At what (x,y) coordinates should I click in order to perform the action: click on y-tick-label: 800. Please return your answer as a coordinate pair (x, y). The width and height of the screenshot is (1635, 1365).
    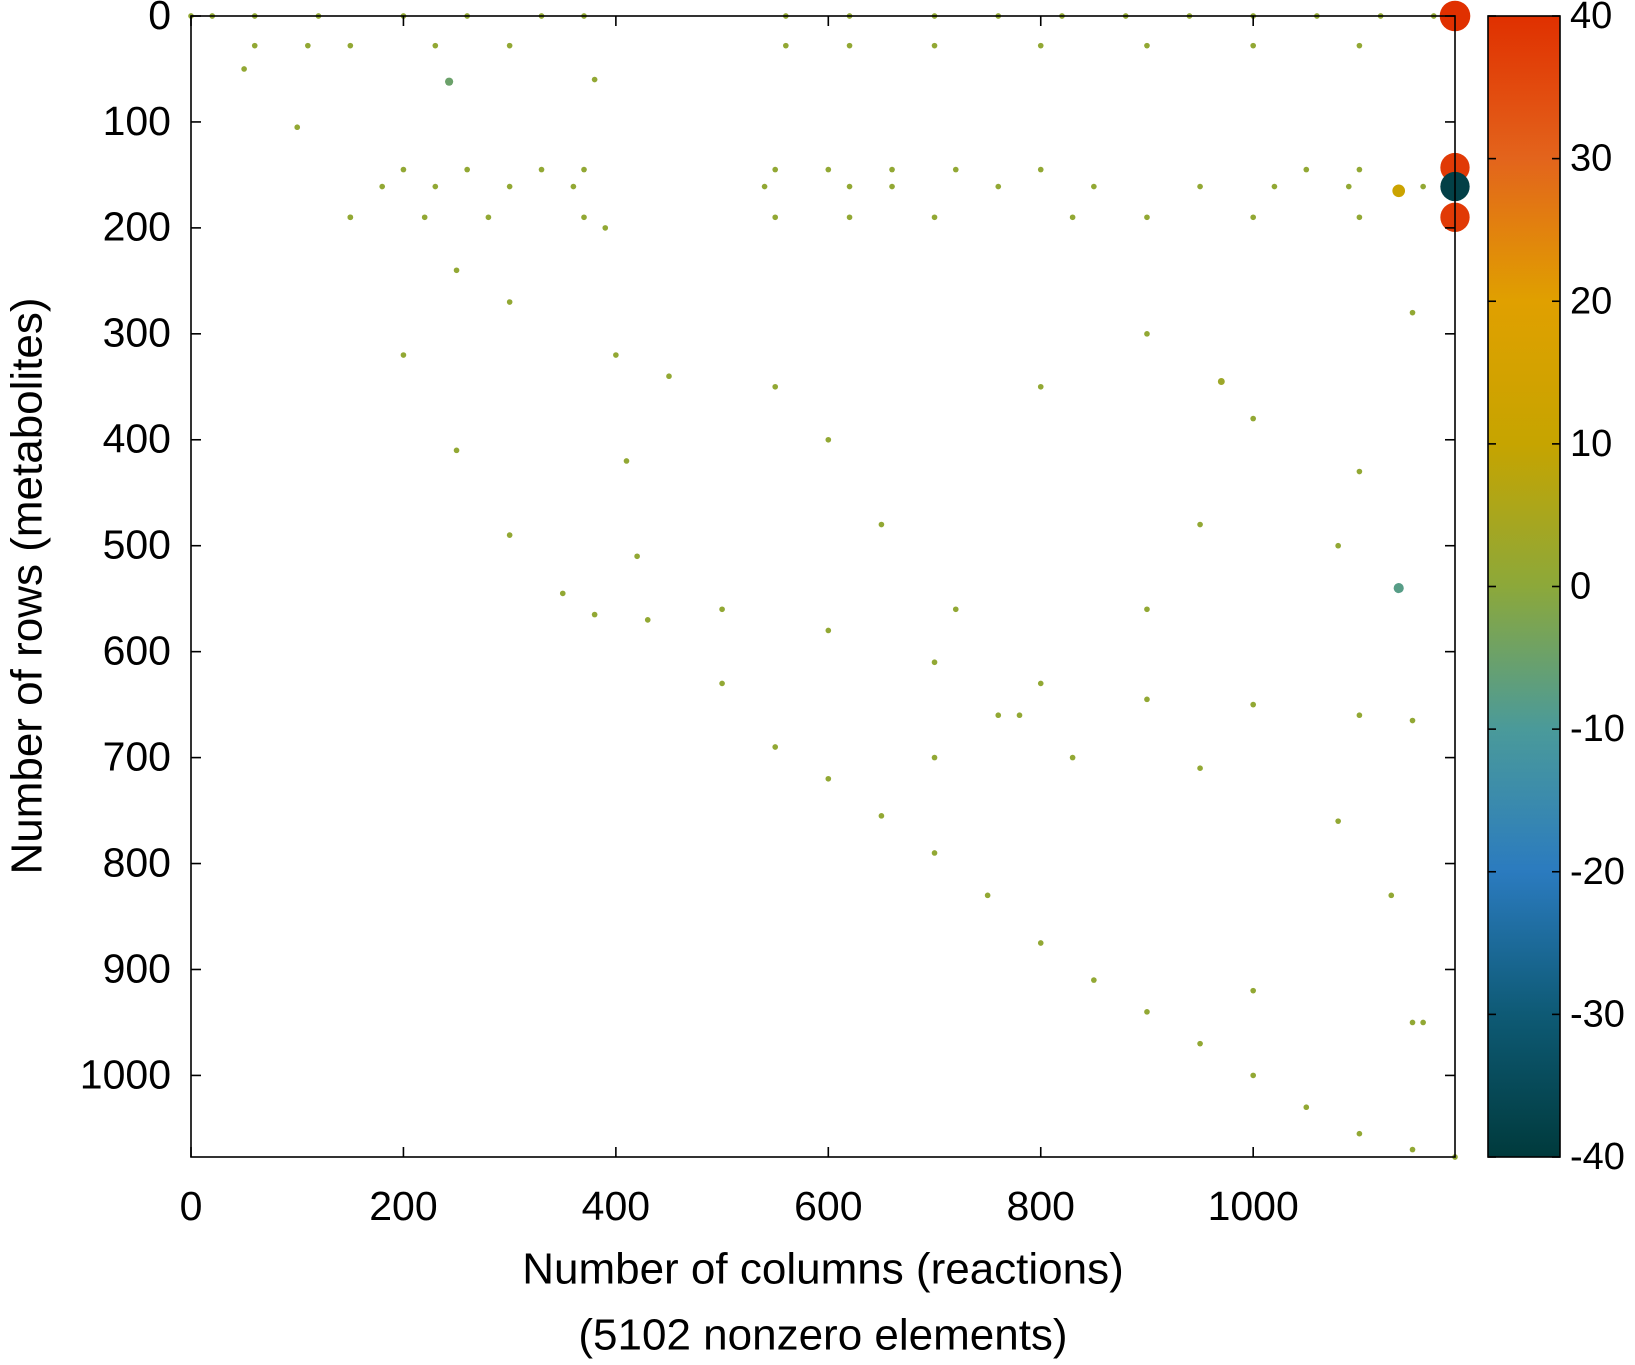
    Looking at the image, I should click on (137, 862).